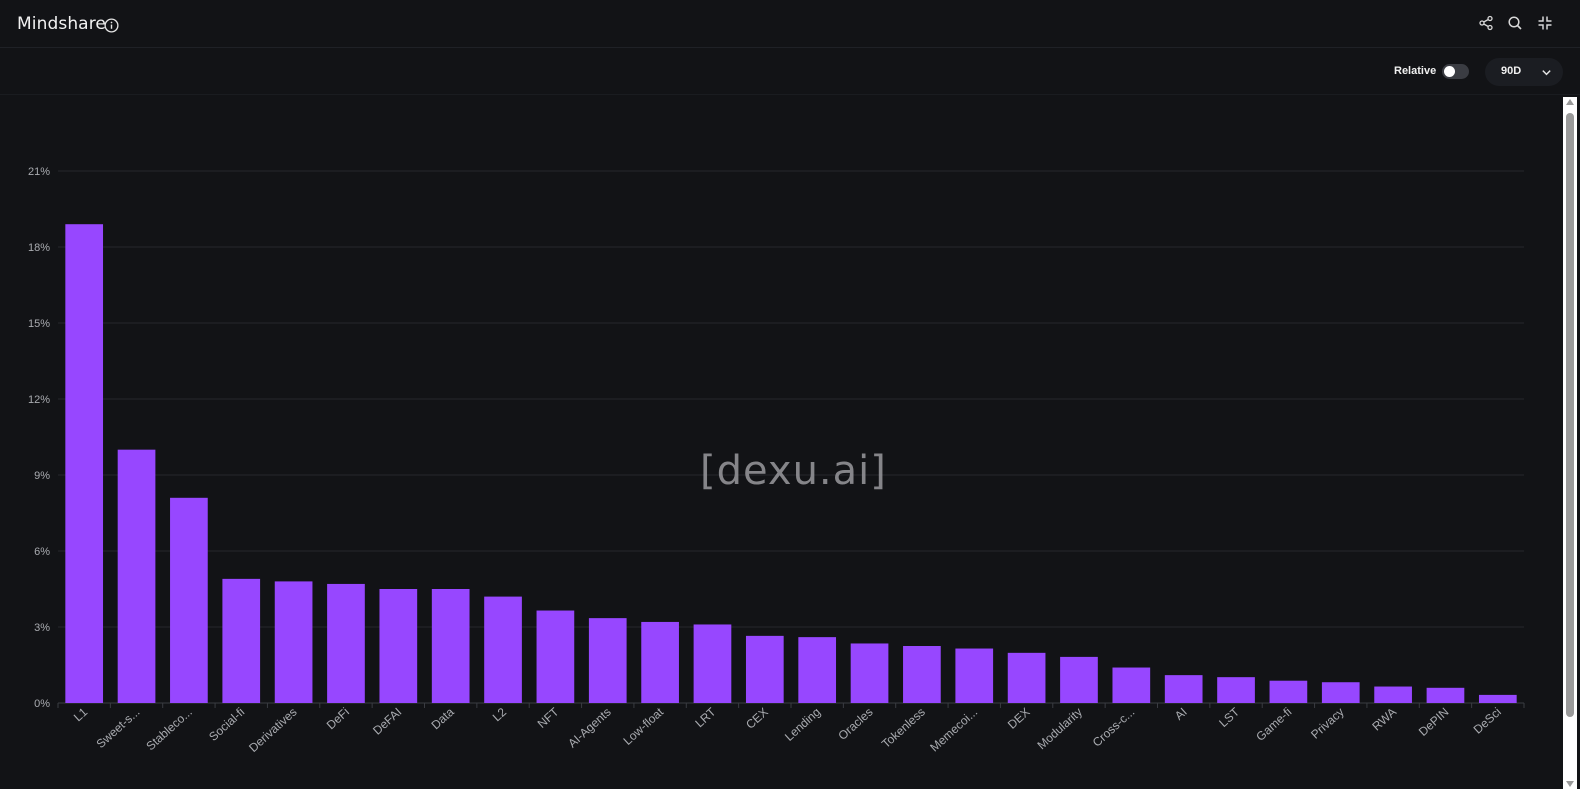 The image size is (1580, 789). I want to click on x-tick-label: Data, so click(442, 719).